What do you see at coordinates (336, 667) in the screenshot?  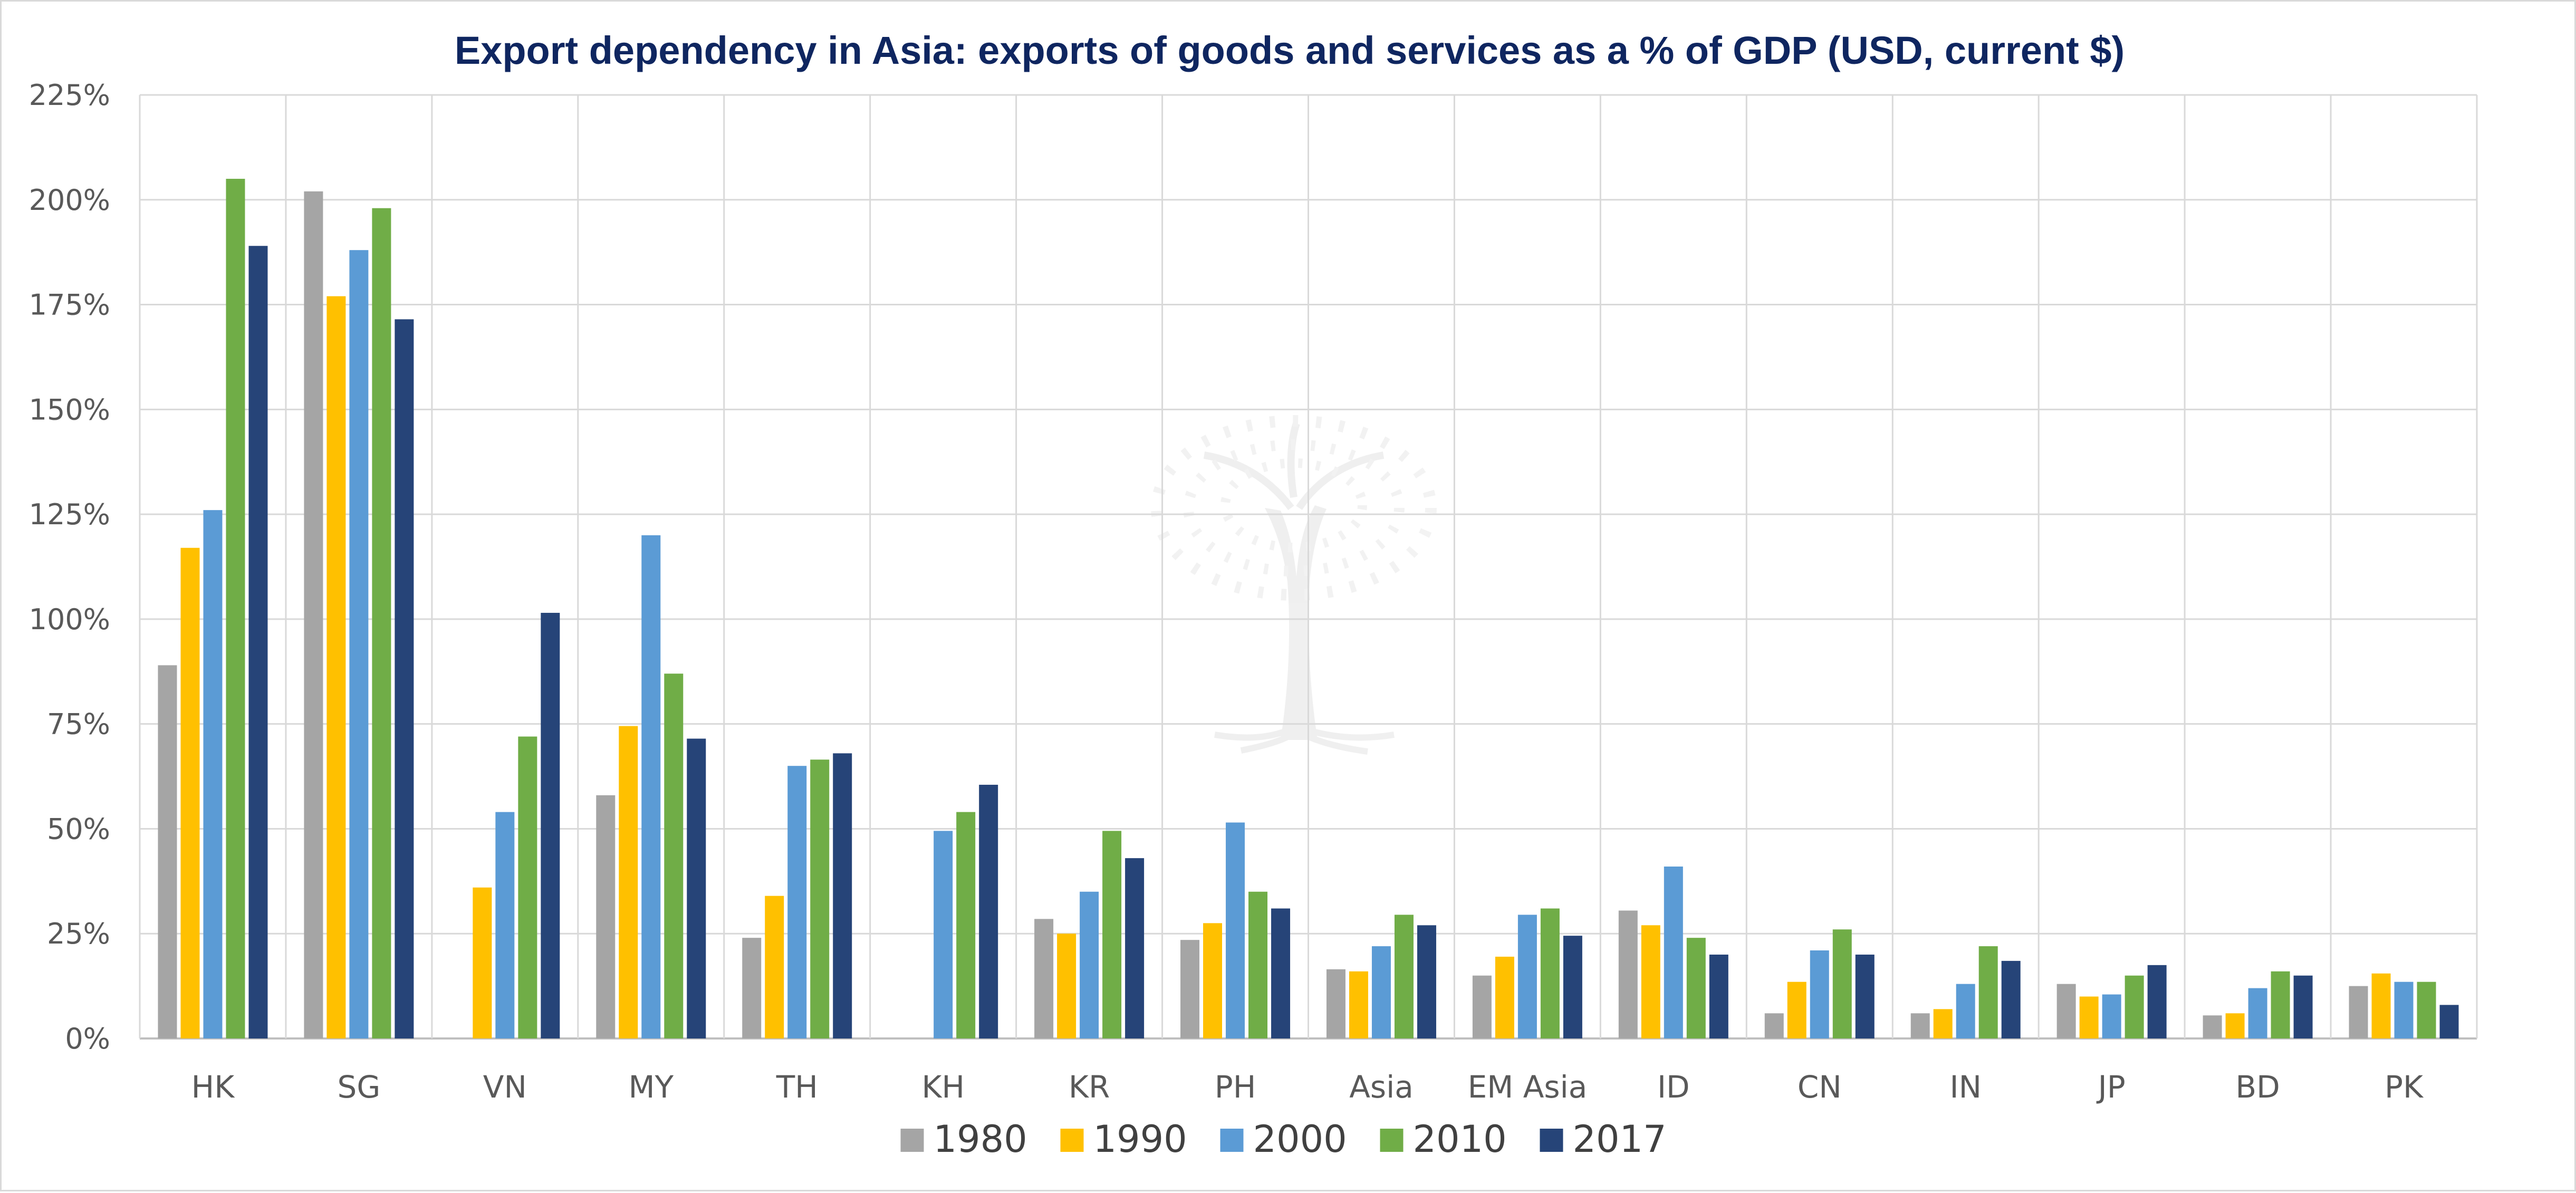 I see `bar-sg-1990` at bounding box center [336, 667].